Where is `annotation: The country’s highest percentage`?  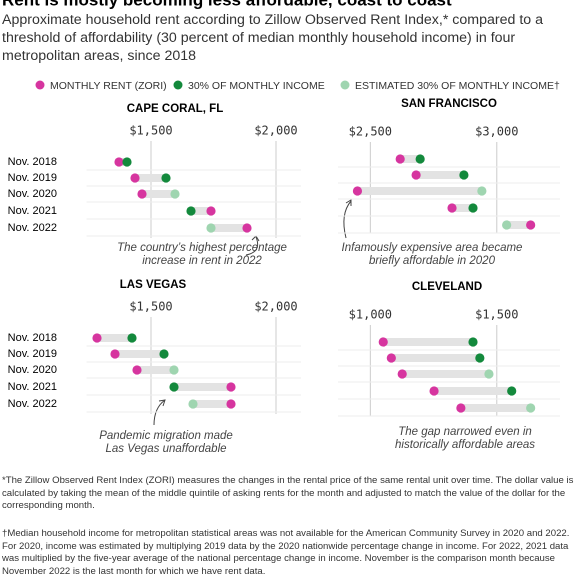 annotation: The country’s highest percentage is located at coordinates (202, 248).